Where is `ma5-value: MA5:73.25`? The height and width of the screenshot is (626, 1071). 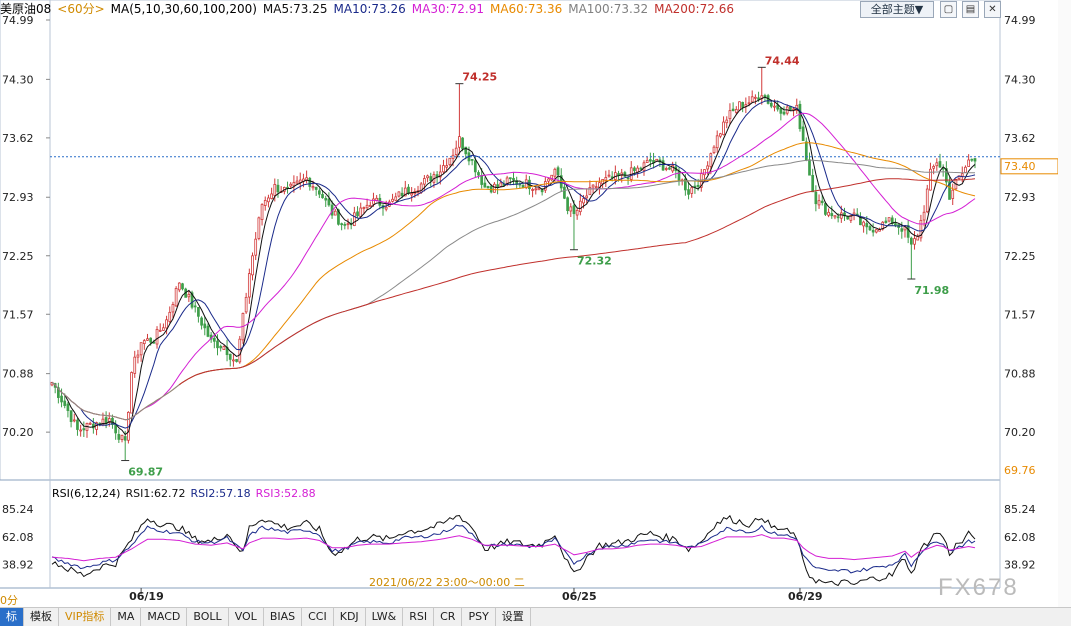
ma5-value: MA5:73.25 is located at coordinates (295, 9).